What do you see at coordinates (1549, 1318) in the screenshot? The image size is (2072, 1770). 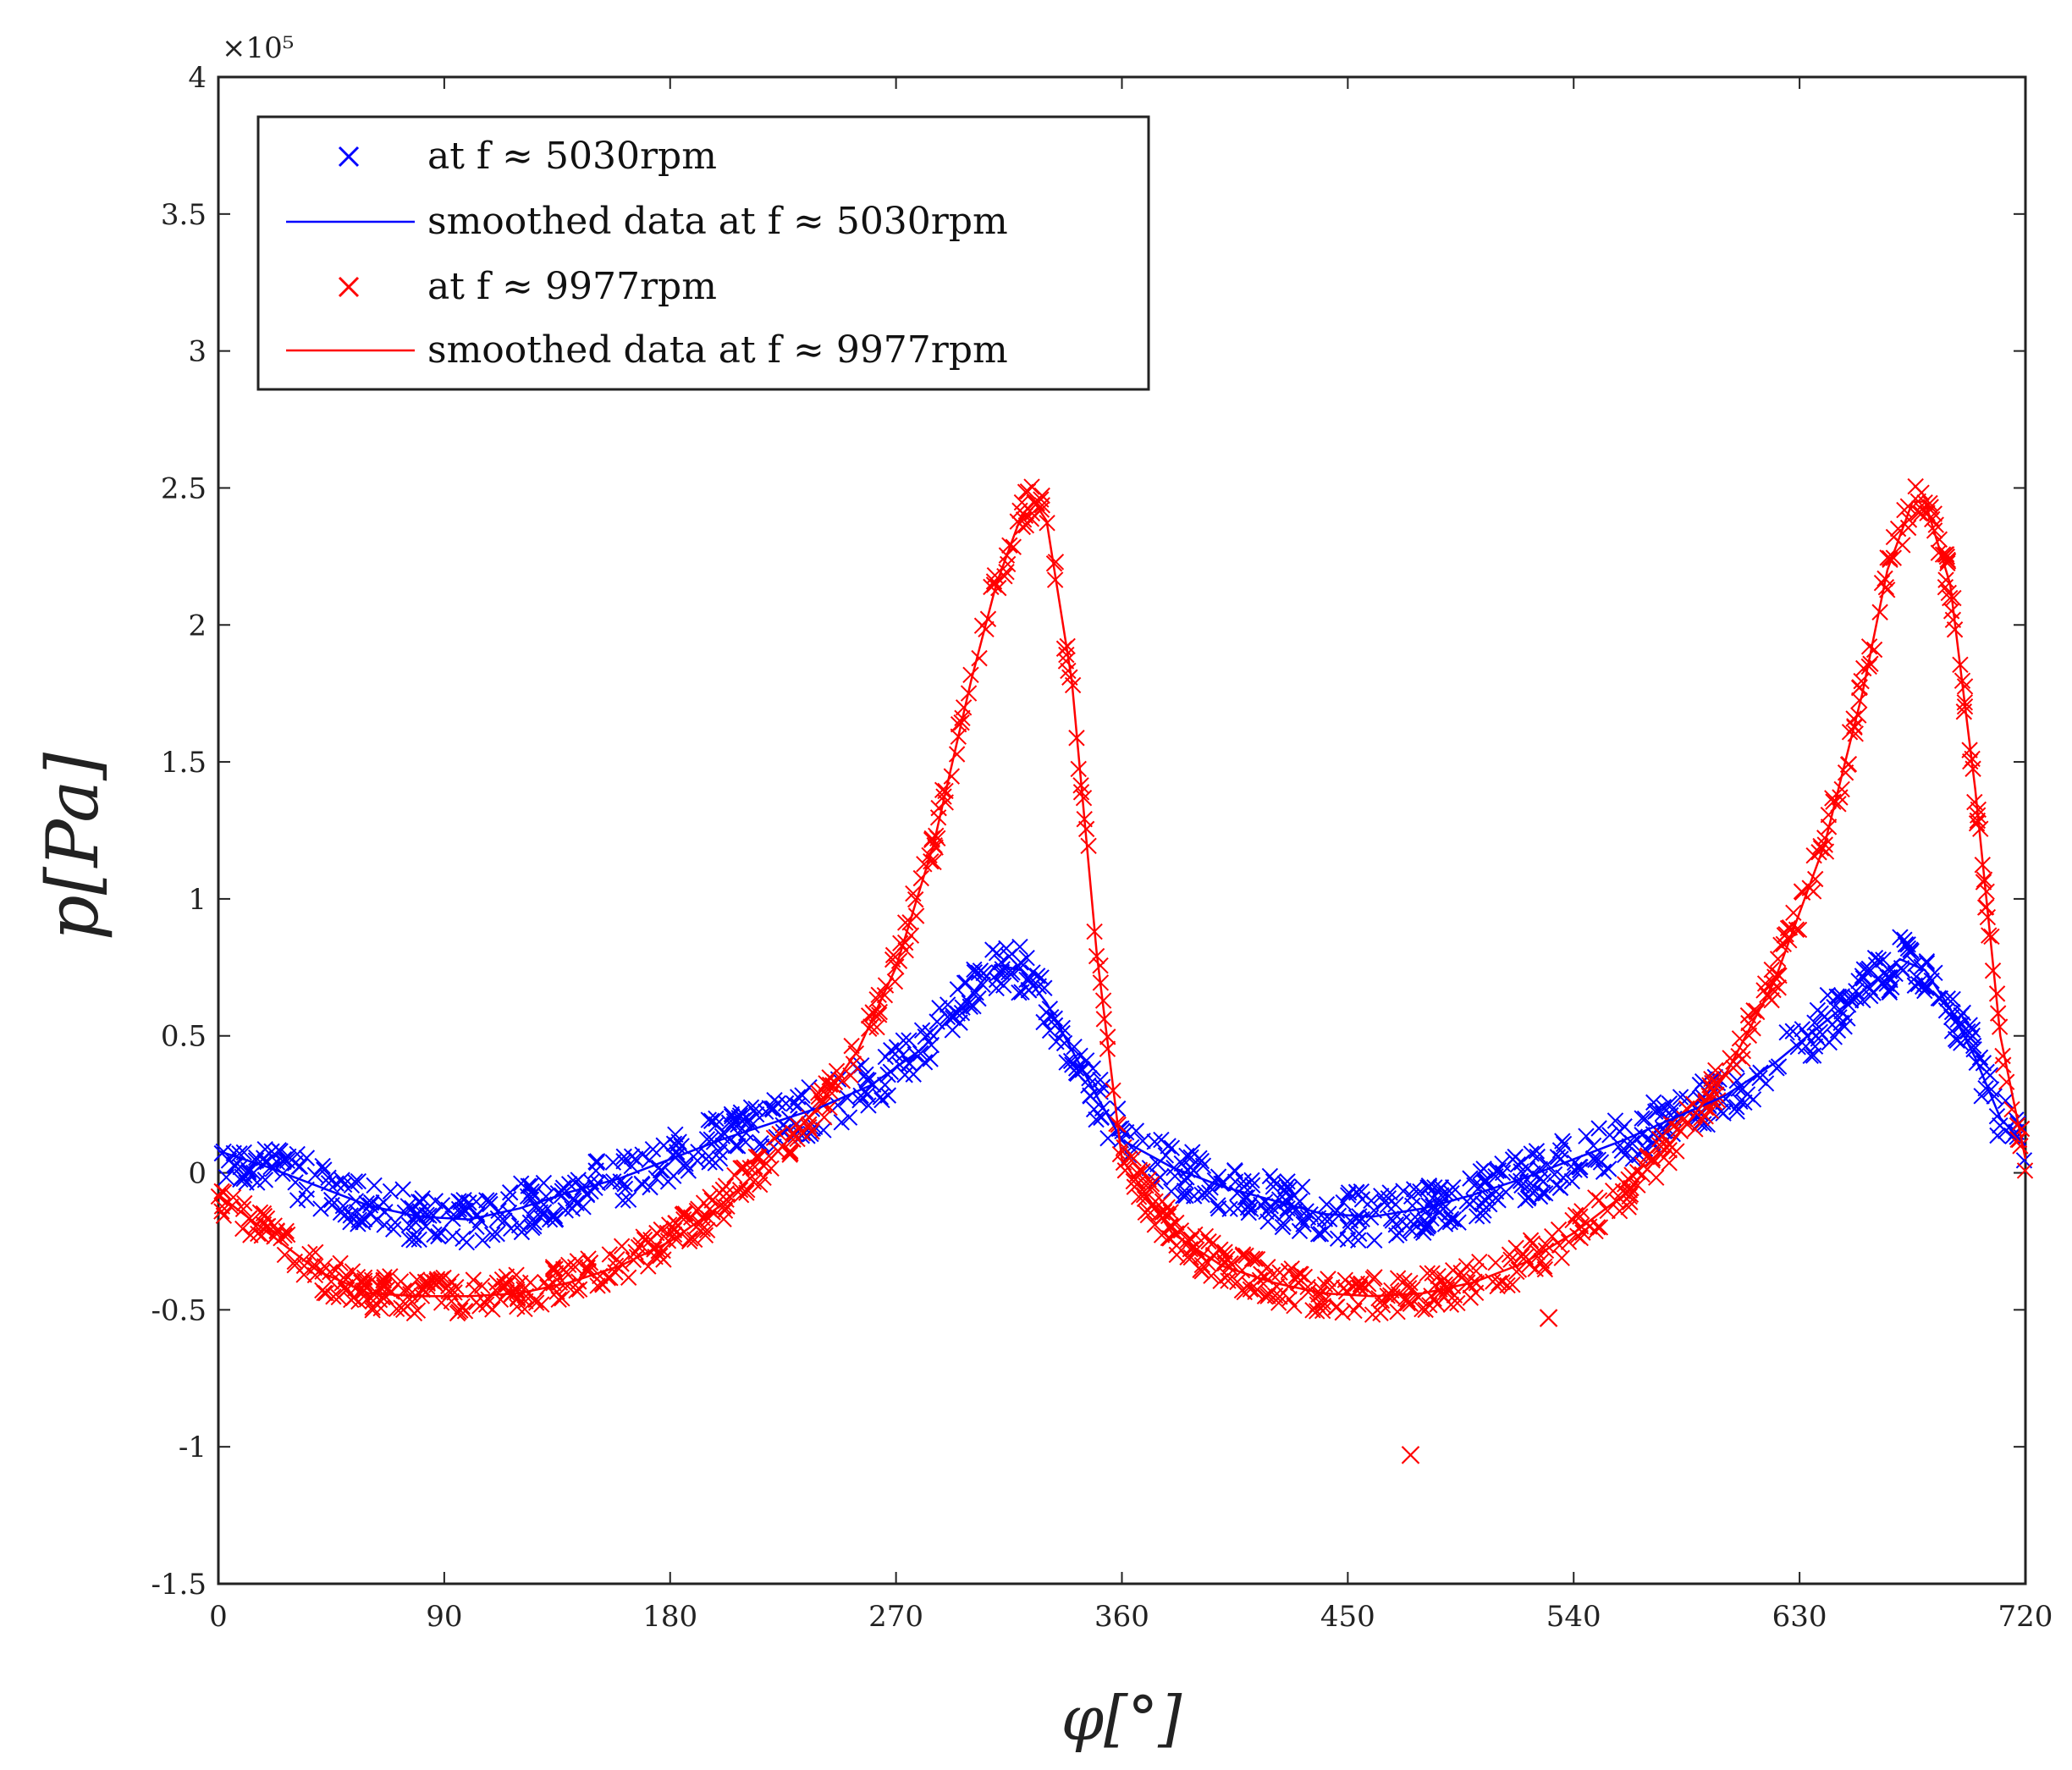 I see `red-outlier-point` at bounding box center [1549, 1318].